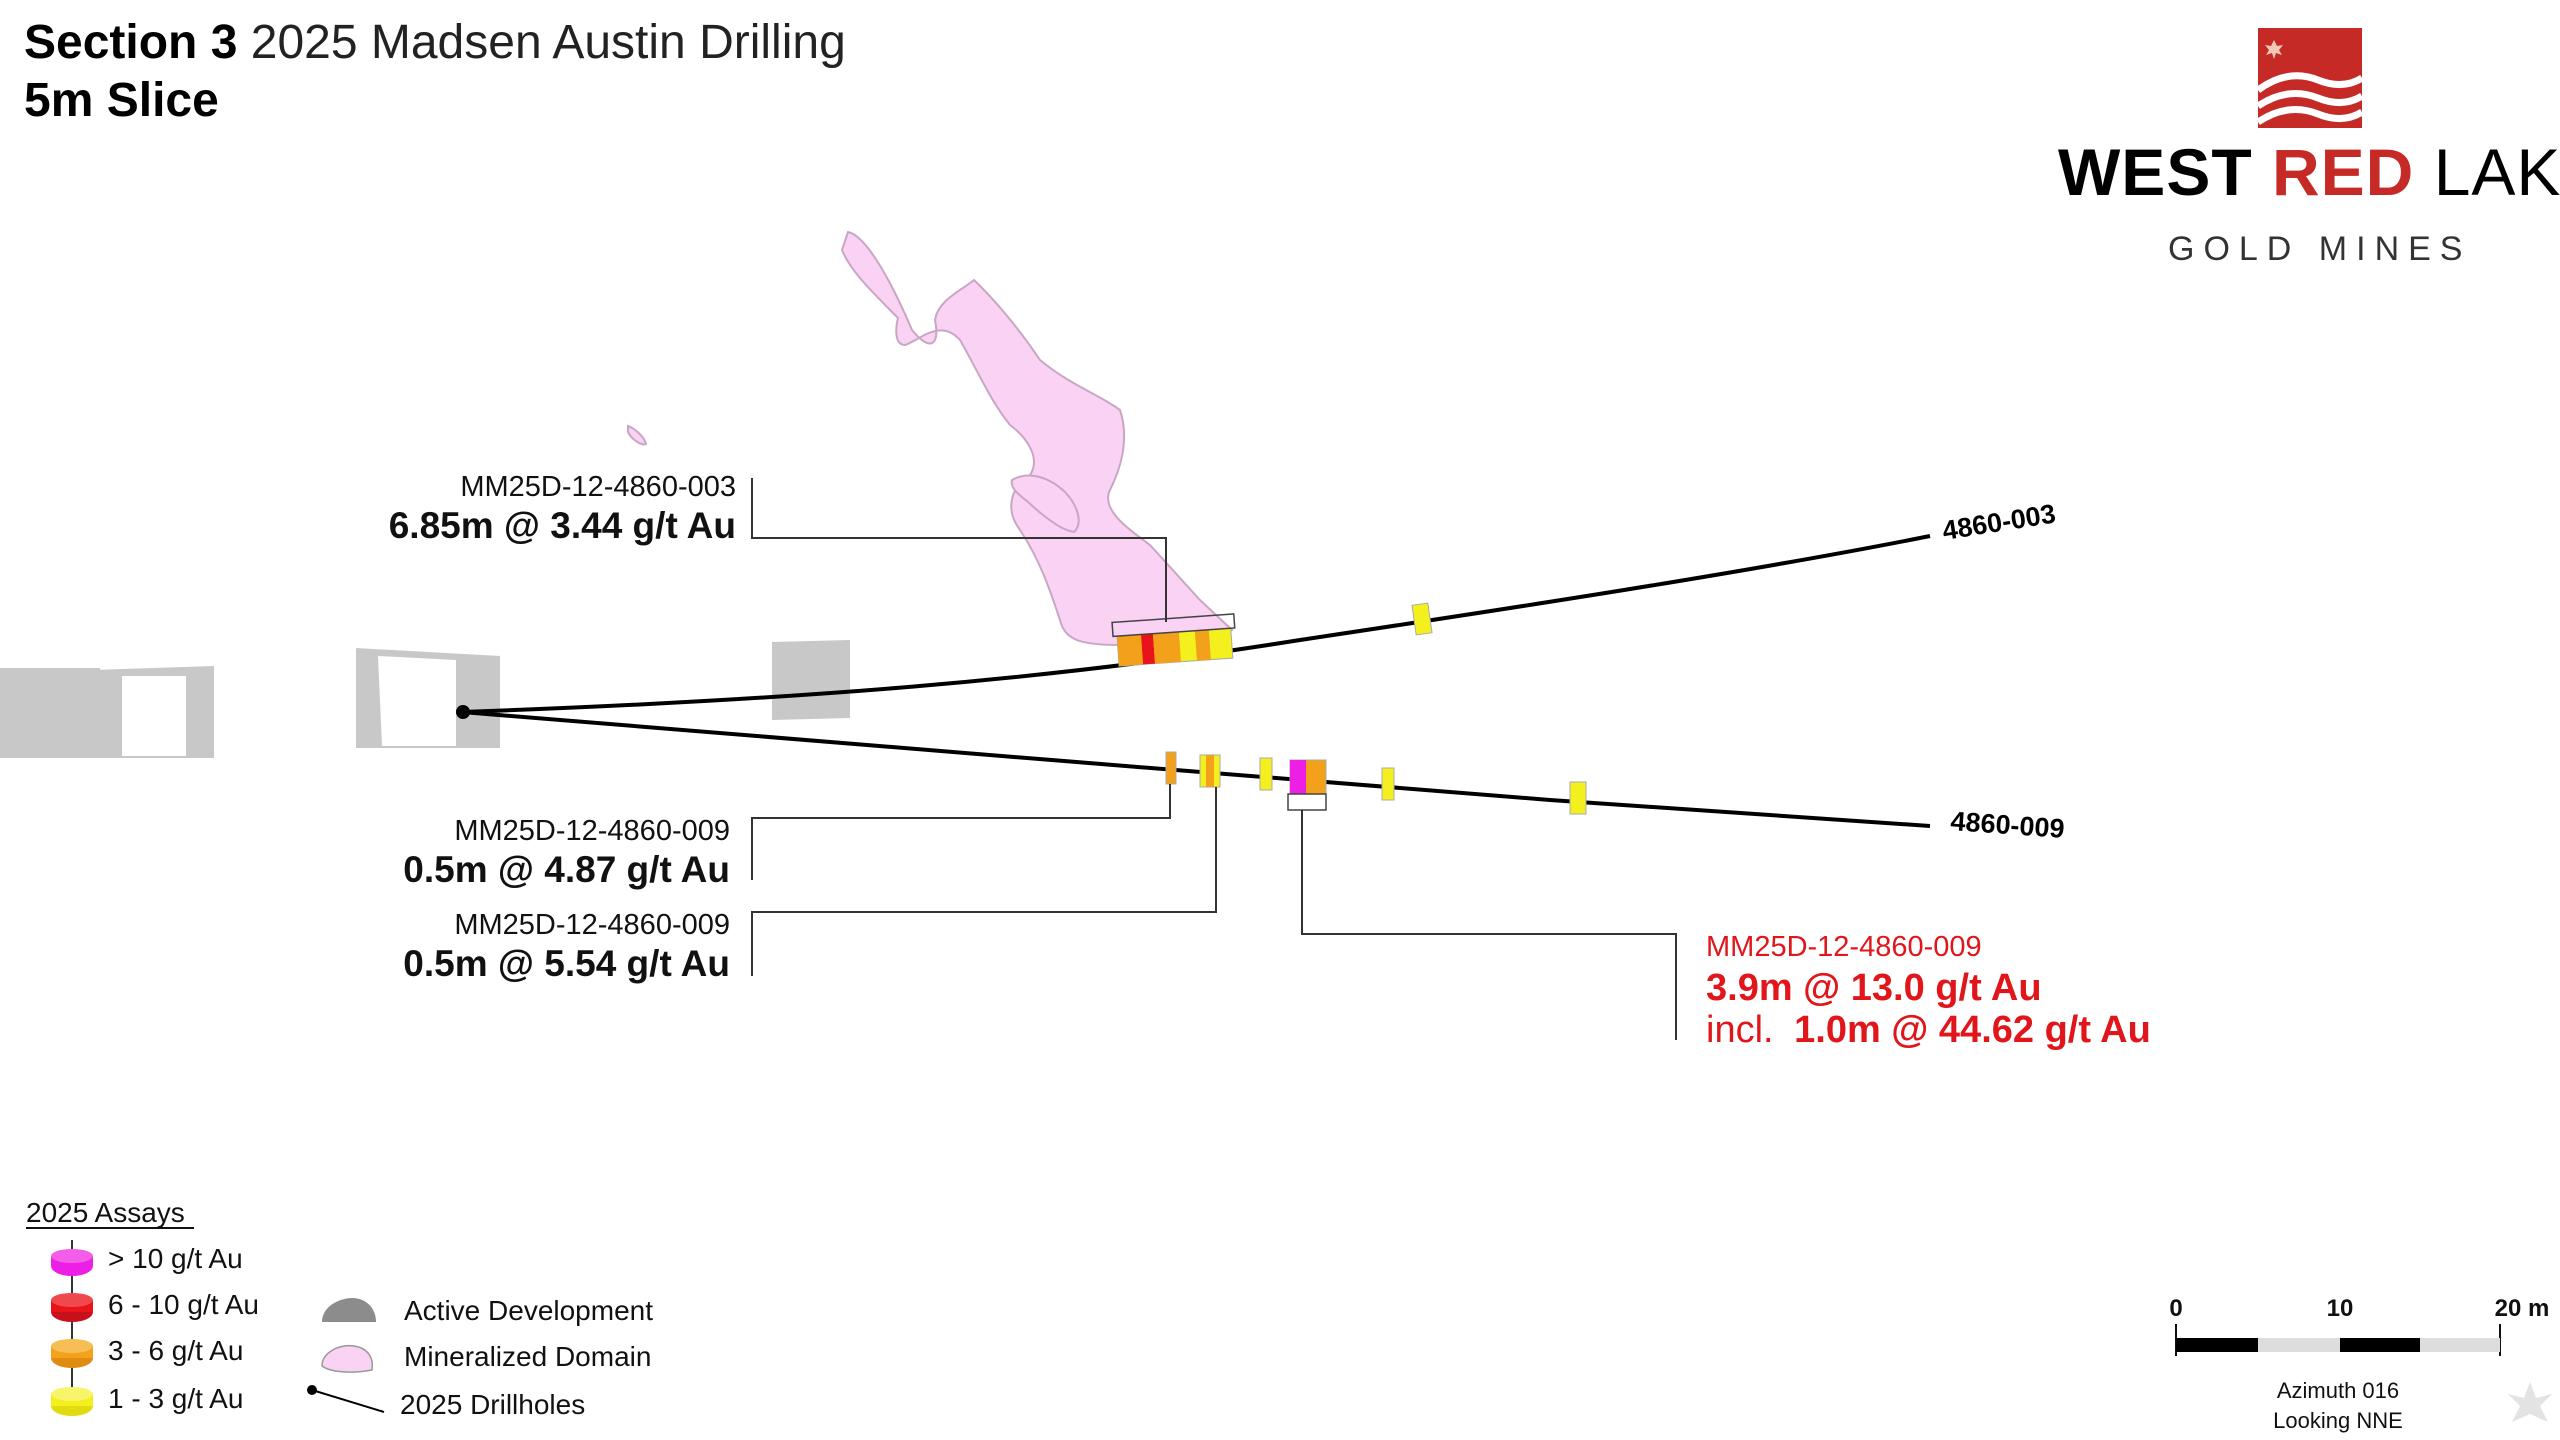 The image size is (2560, 1440). I want to click on drillhole-label-009: 4860-009, so click(2008, 825).